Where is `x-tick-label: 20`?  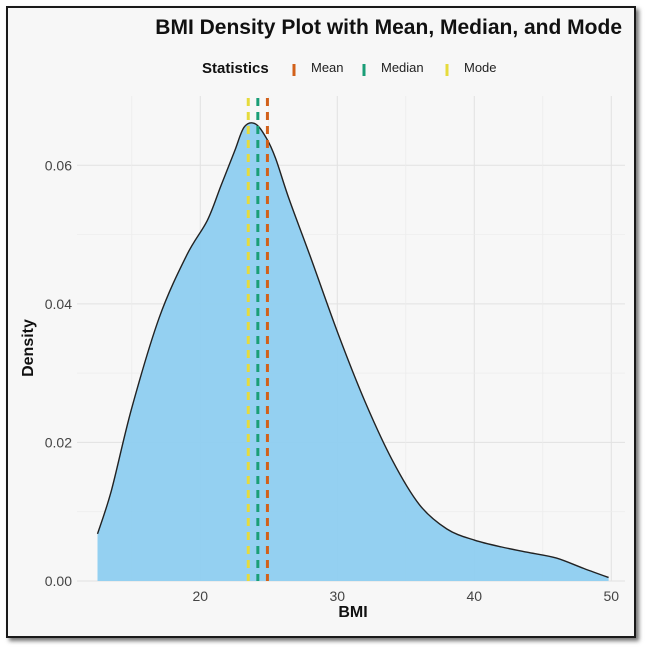
x-tick-label: 20 is located at coordinates (201, 596).